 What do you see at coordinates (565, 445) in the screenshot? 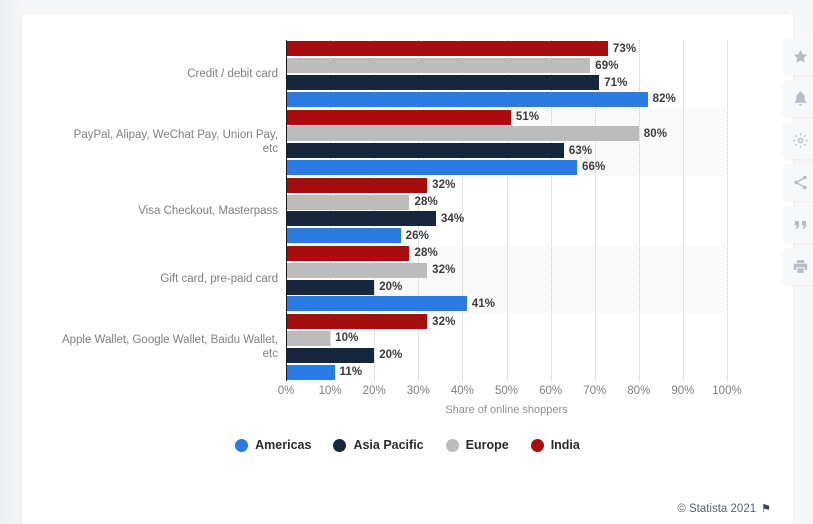
I see `legend-label: India` at bounding box center [565, 445].